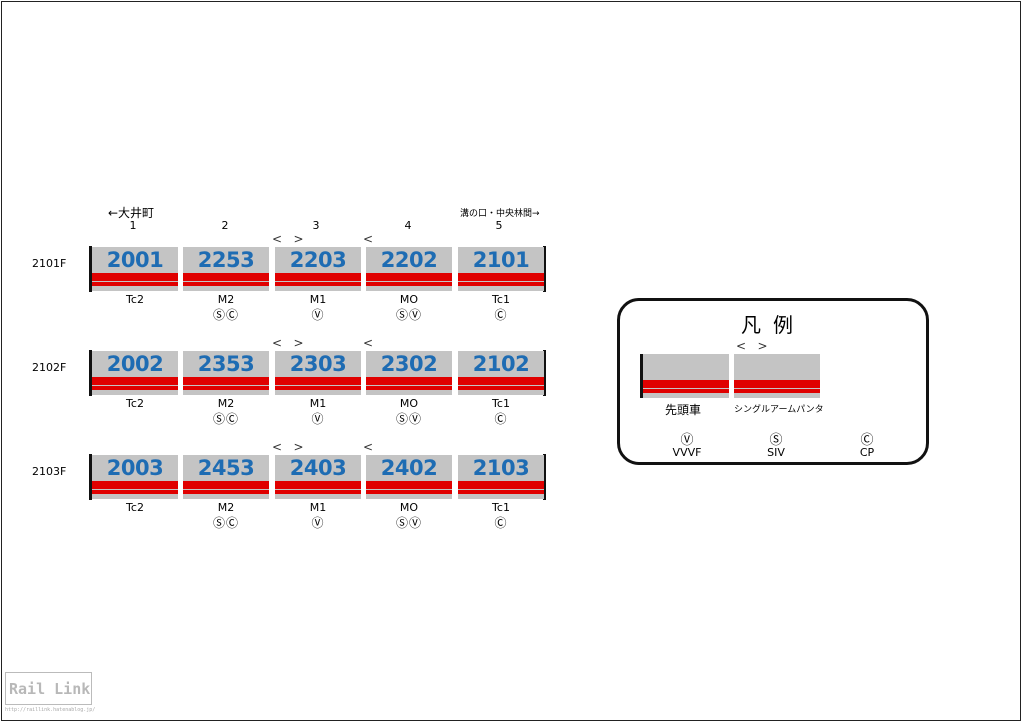 The width and height of the screenshot is (1024, 725). I want to click on pantograph-icon: <, so click(368, 447).